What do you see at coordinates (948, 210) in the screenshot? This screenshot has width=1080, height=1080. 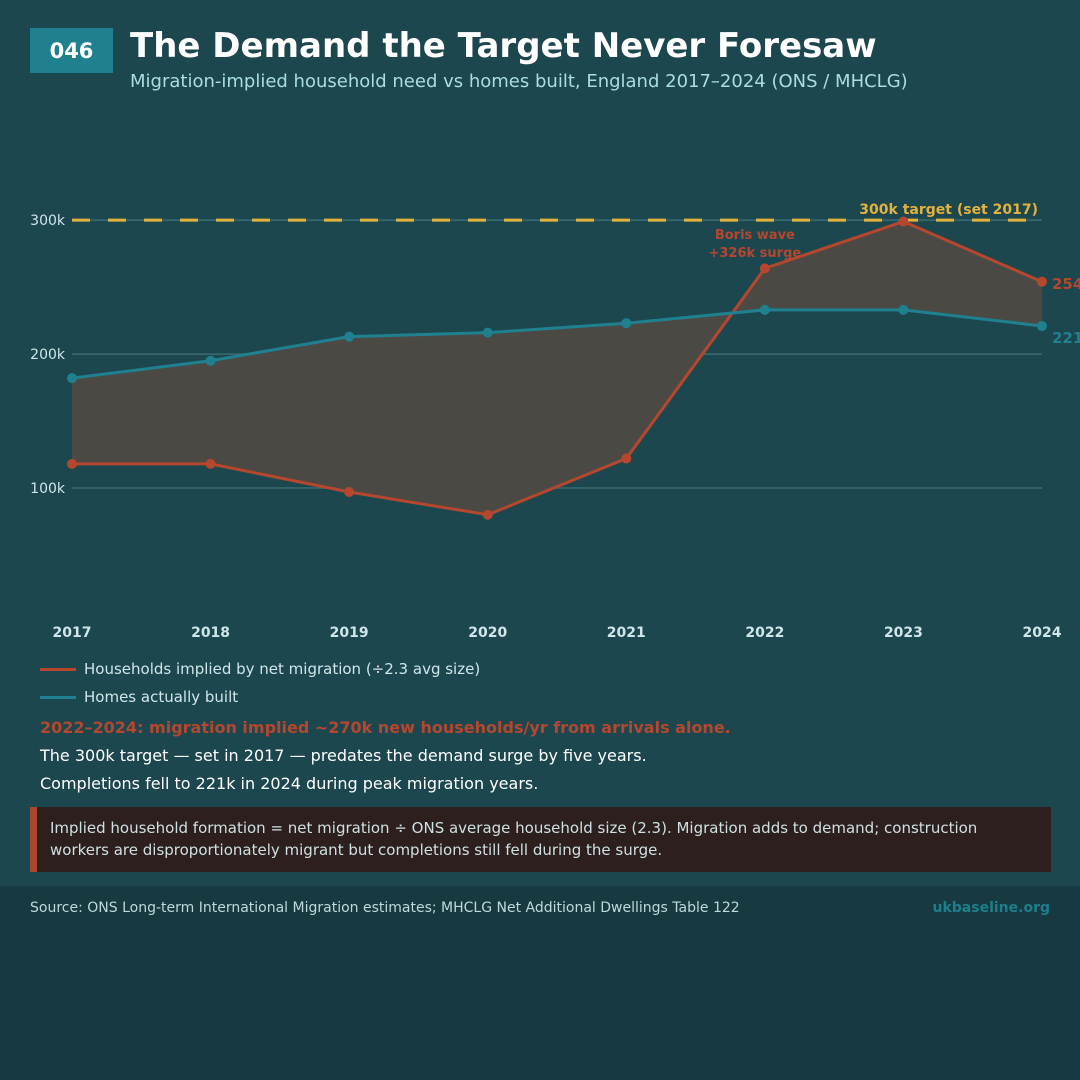 I see `target-label: 300k target (set 2017)` at bounding box center [948, 210].